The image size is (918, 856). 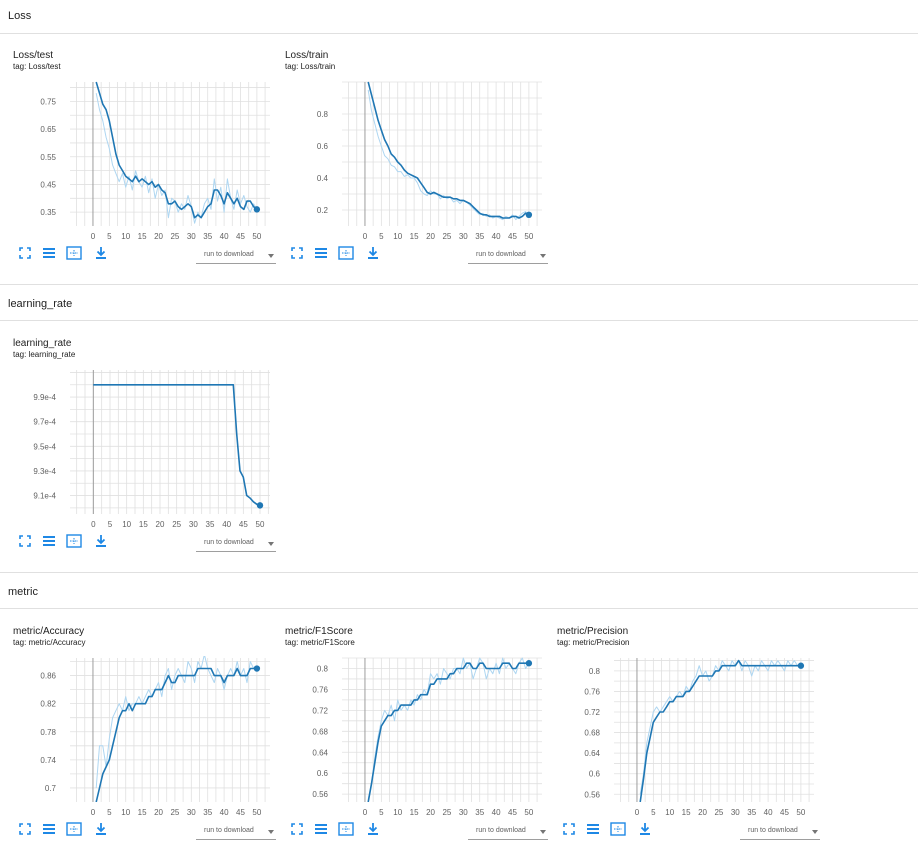 What do you see at coordinates (48, 157) in the screenshot?
I see `y-tick-label: 0.55` at bounding box center [48, 157].